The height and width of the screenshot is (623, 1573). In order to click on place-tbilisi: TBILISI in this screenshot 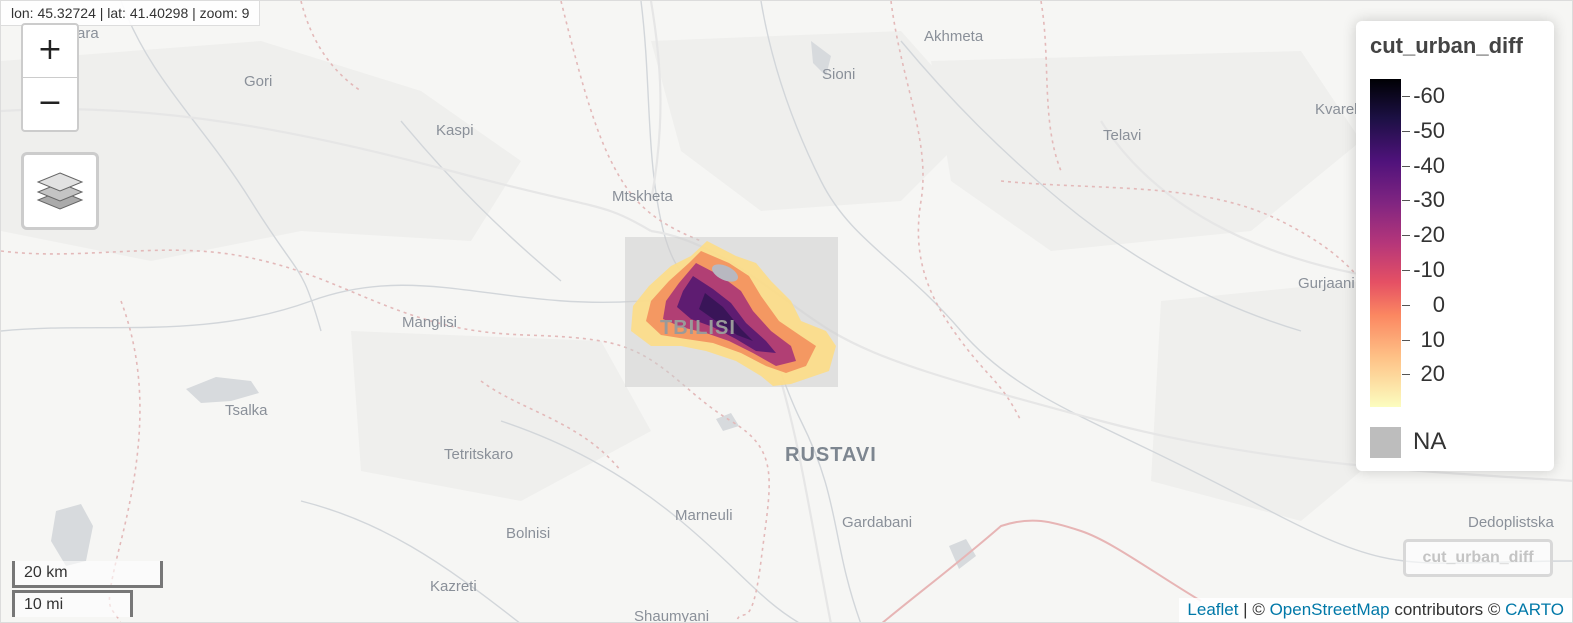, I will do `click(698, 328)`.